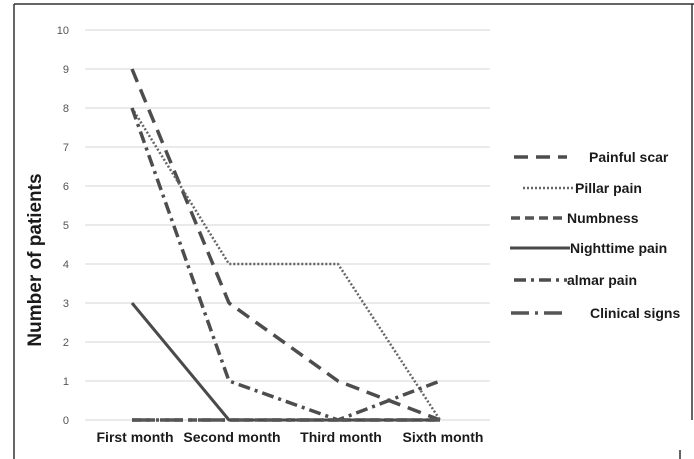 The image size is (694, 459). I want to click on legend-label-0: Painful scar, so click(629, 157).